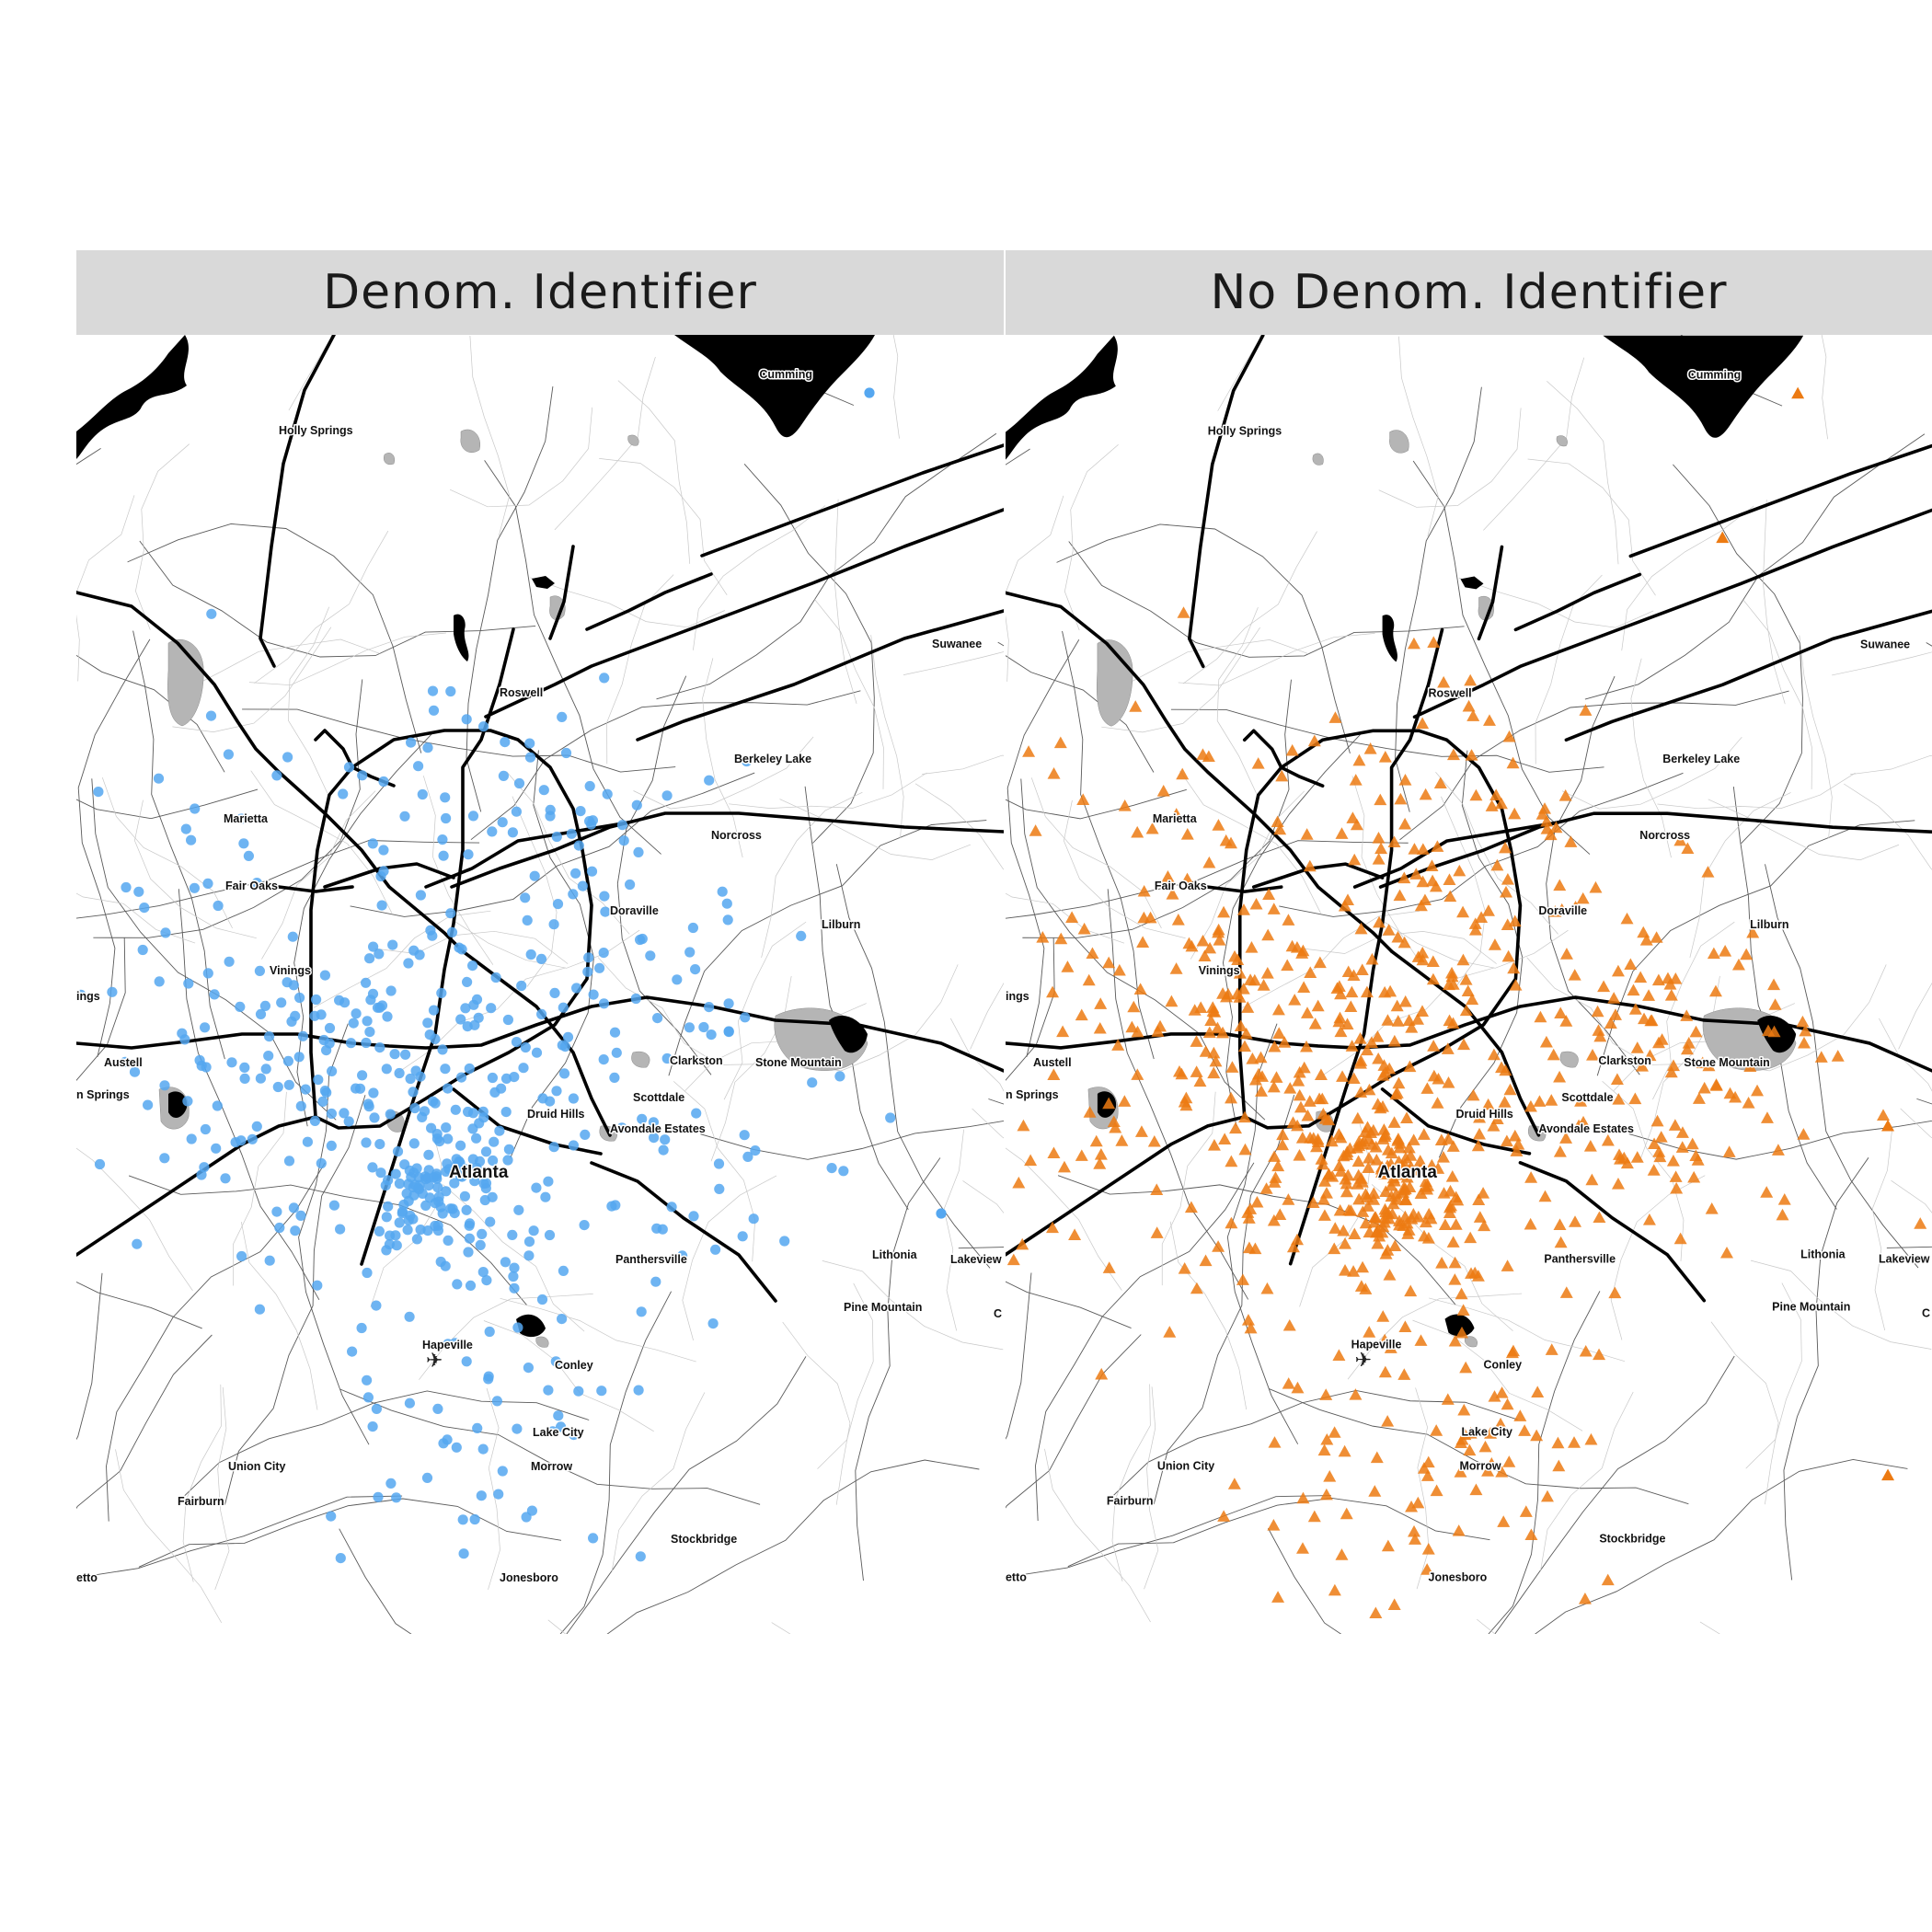  Describe the element at coordinates (736, 835) in the screenshot. I see `place-label-norcross: Norcross` at that location.